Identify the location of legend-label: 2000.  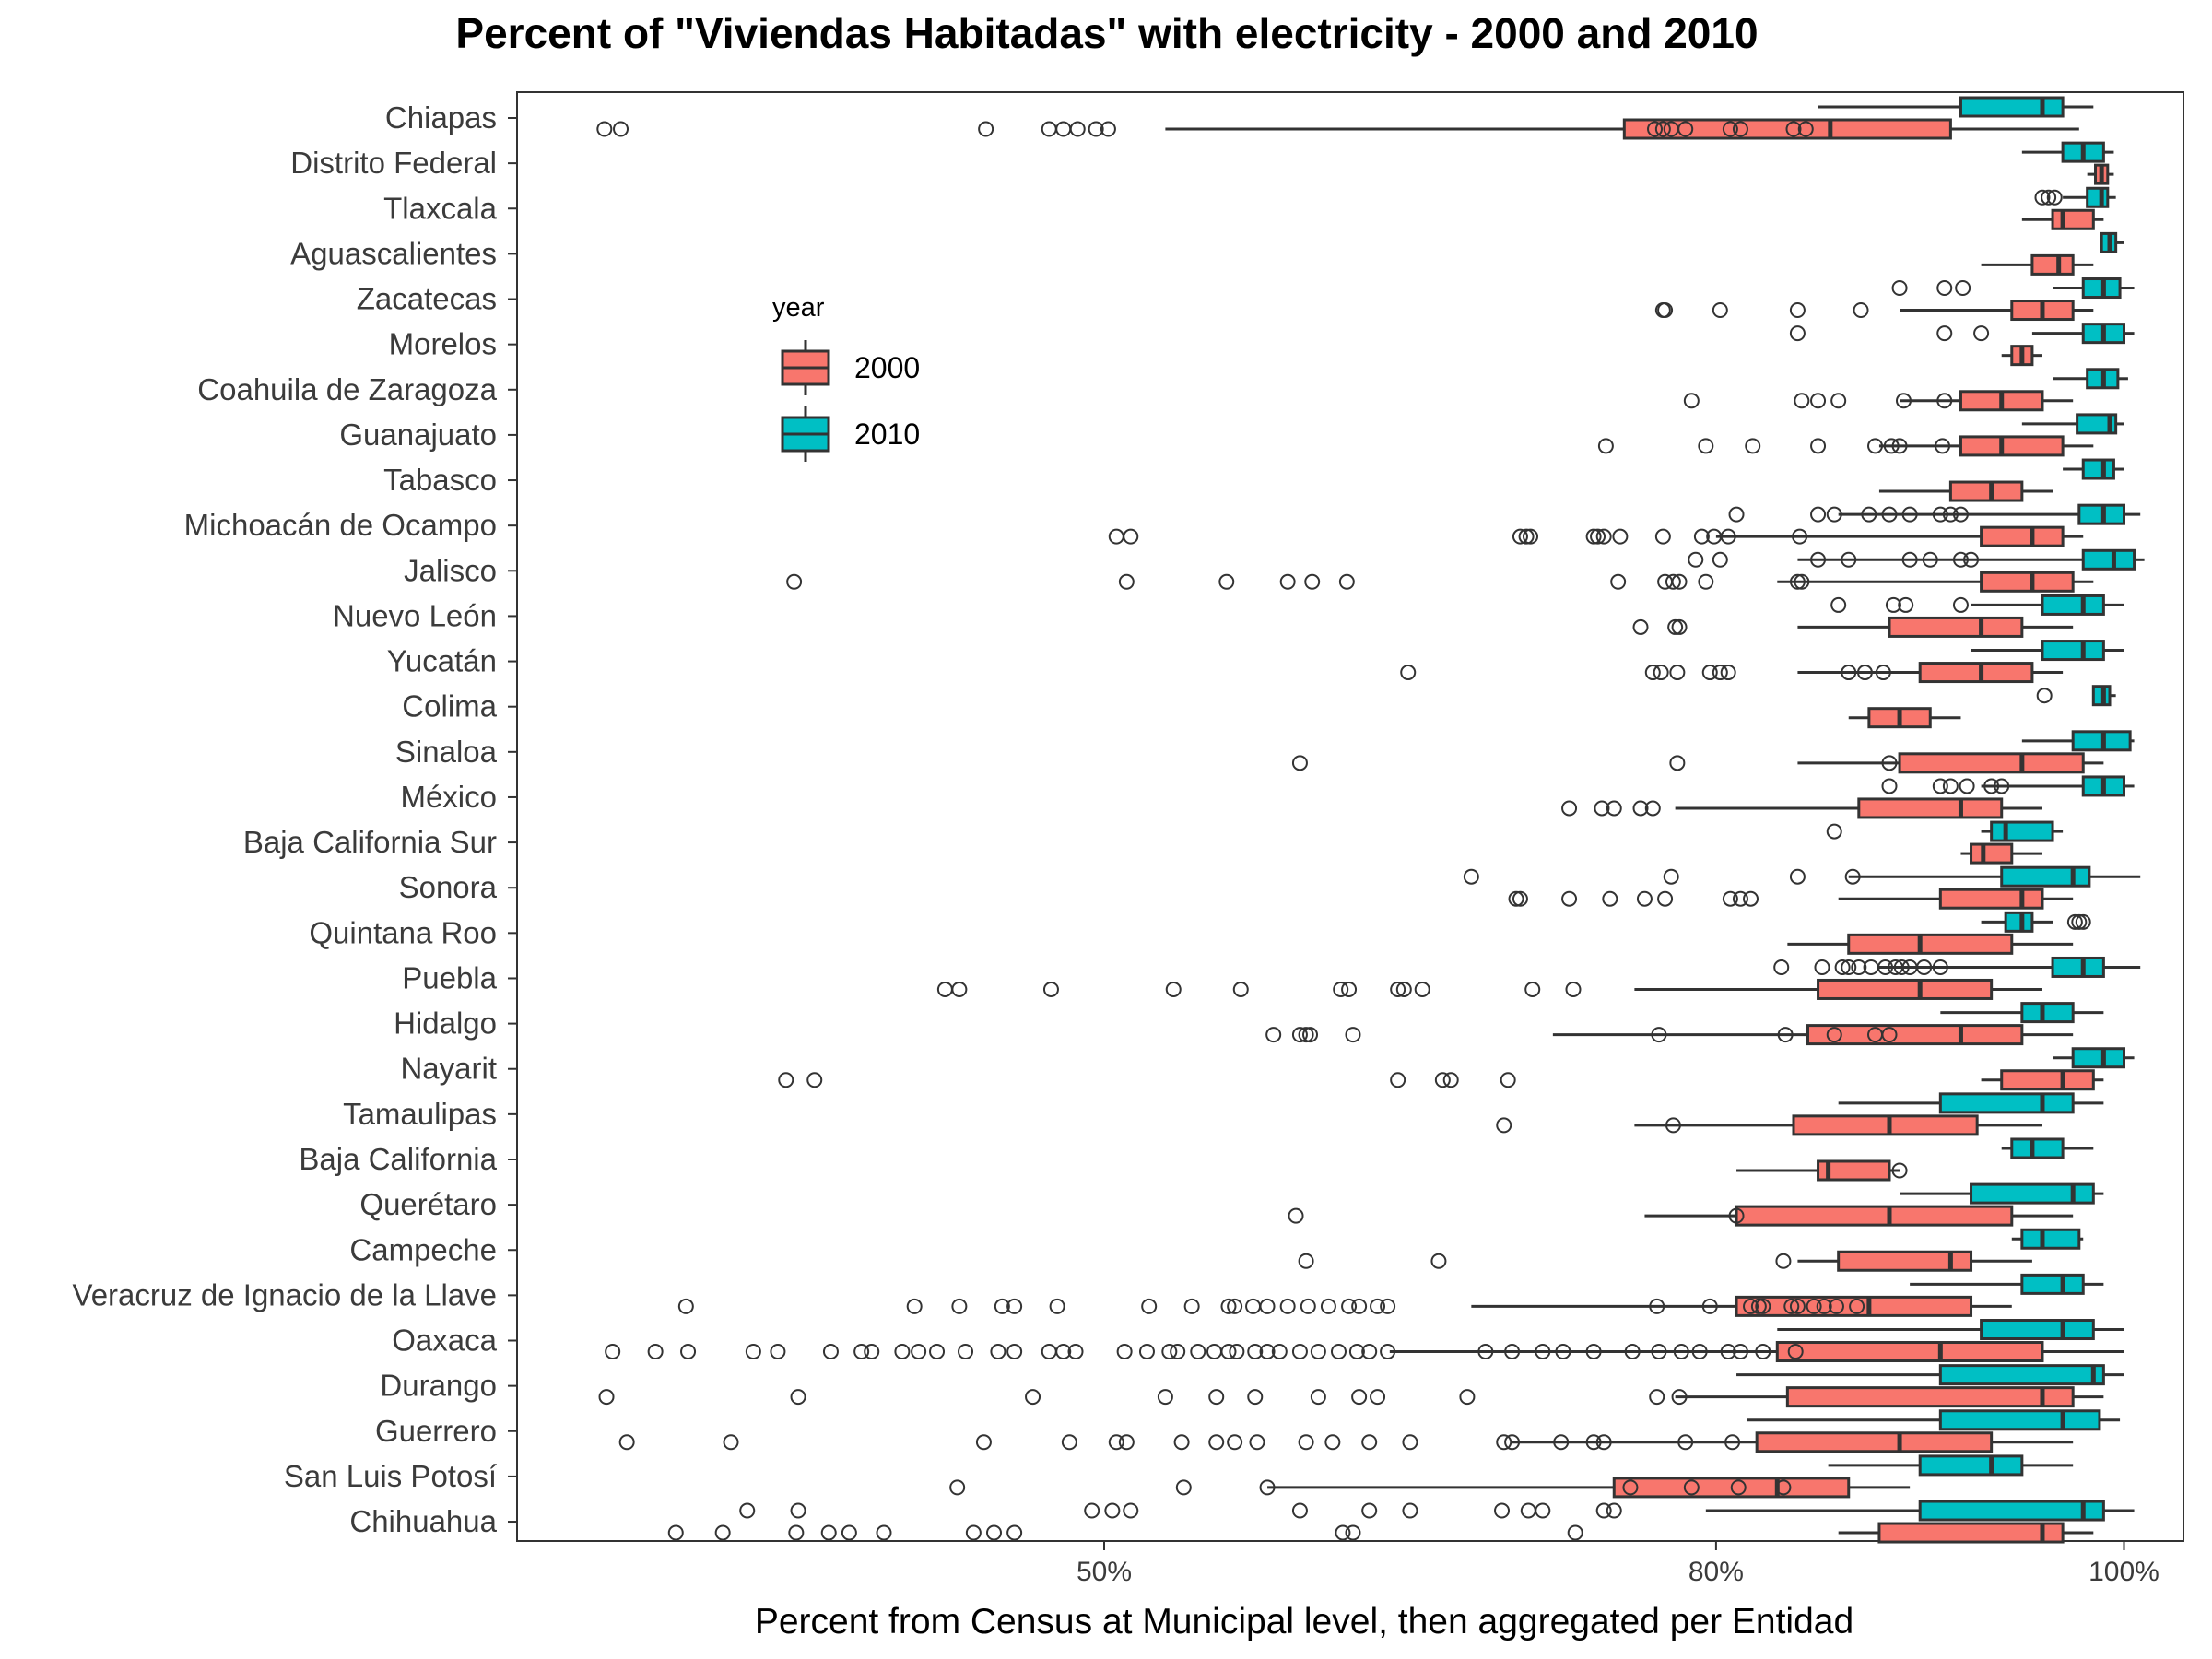
(887, 367).